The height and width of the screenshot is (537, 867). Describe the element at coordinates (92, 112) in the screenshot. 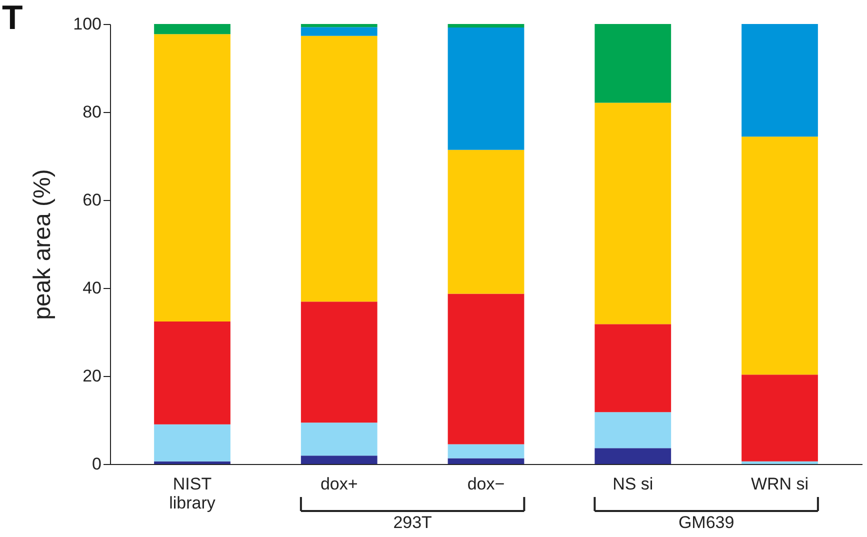

I see `y-tick-label: 80` at that location.